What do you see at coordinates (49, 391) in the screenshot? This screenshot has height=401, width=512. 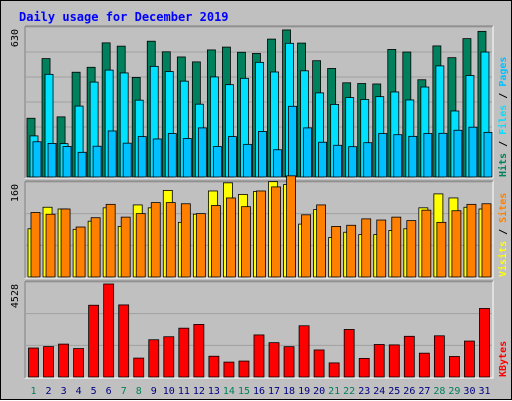 I see `day-label-2: 2` at bounding box center [49, 391].